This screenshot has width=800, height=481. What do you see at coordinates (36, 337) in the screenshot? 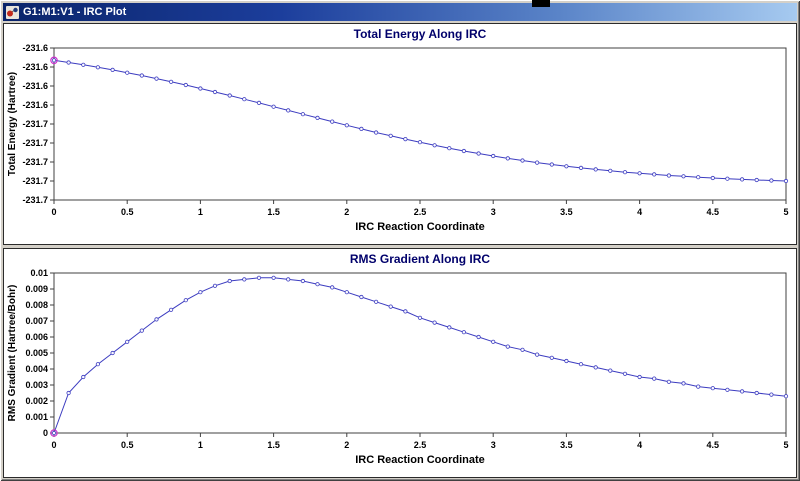
I see `svg-text: 0.006` at bounding box center [36, 337].